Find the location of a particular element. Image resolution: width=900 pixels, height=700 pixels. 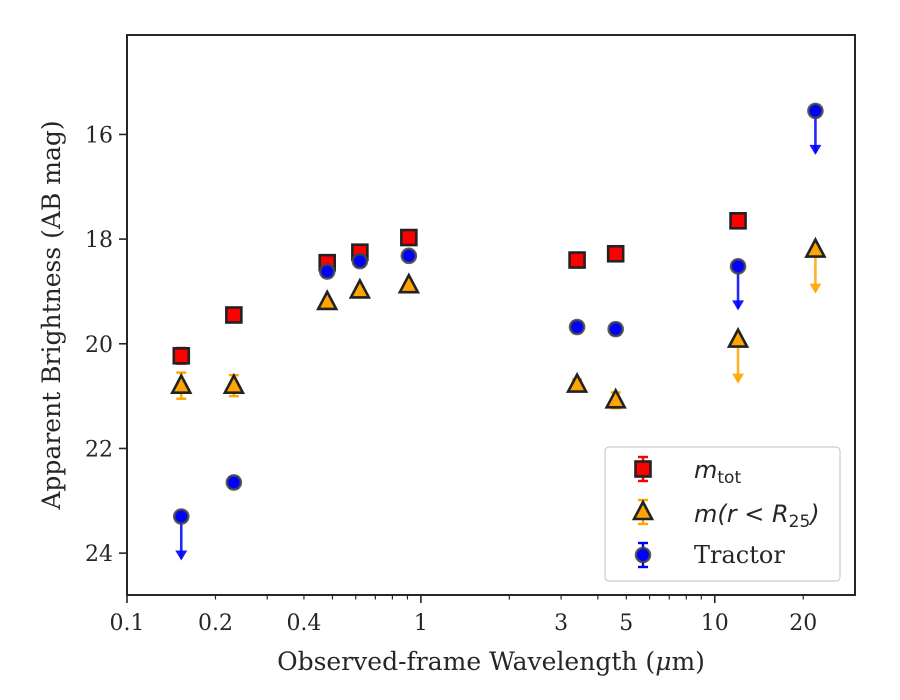

legend-marker-circle is located at coordinates (643, 555).